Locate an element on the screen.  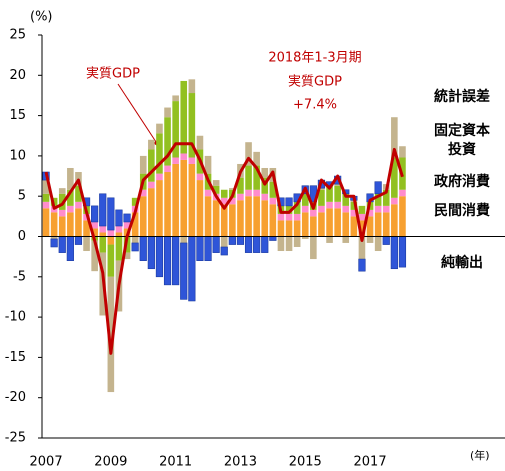
legend-label: 固定資本投資 is located at coordinates (462, 140).